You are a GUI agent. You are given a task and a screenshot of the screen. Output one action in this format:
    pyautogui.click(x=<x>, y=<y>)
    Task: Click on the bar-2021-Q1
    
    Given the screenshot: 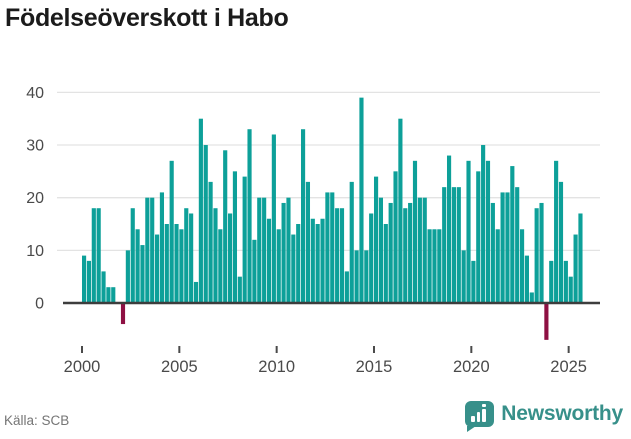 What is the action you would take?
    pyautogui.click(x=492, y=252)
    